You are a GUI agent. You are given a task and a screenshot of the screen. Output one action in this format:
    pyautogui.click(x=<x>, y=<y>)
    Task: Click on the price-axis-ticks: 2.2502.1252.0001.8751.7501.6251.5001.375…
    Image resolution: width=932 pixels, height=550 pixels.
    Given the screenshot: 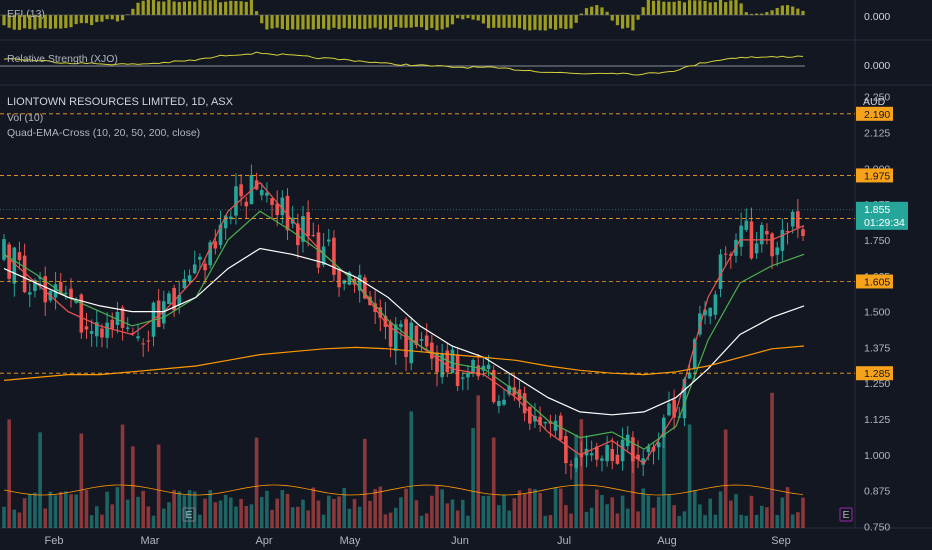 What is the action you would take?
    pyautogui.click(x=877, y=313)
    